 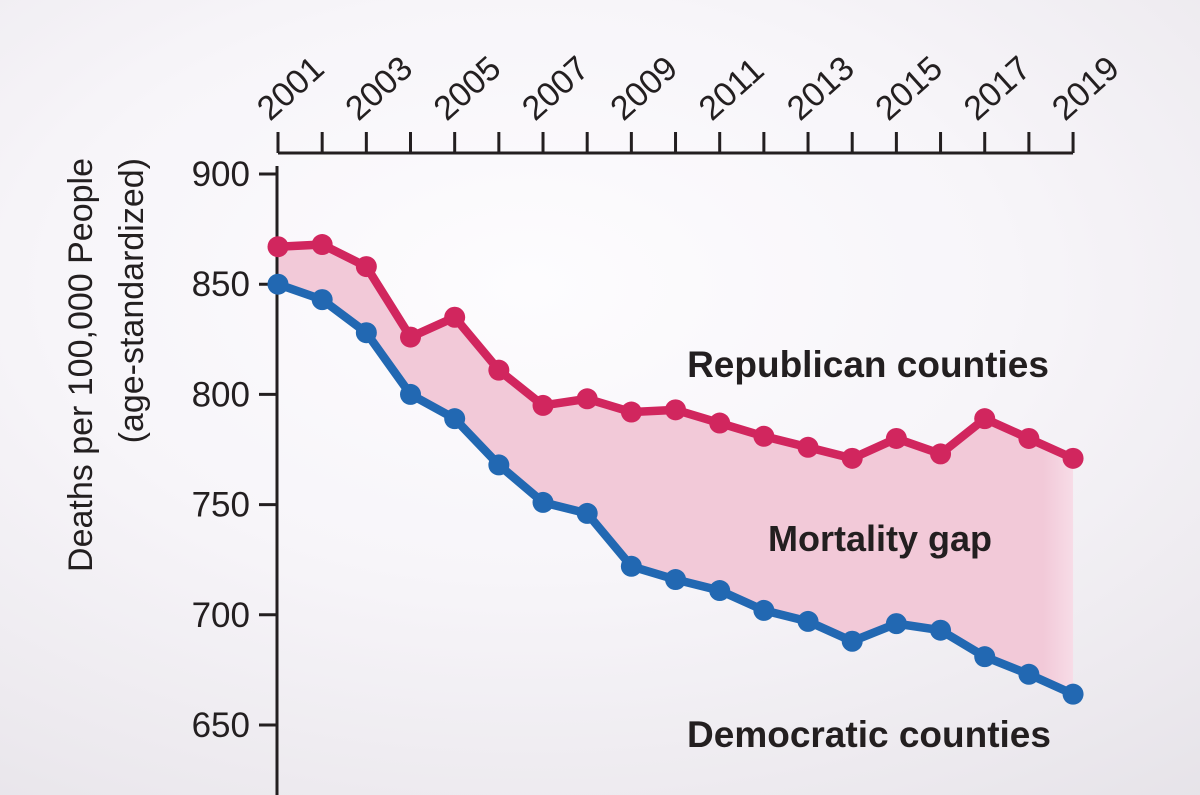 What do you see at coordinates (821, 88) in the screenshot?
I see `x-tick-label: 2013` at bounding box center [821, 88].